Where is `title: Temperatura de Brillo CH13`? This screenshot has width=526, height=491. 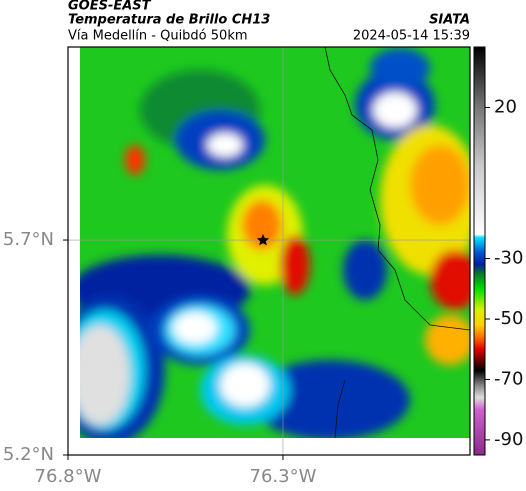 title: Temperatura de Brillo CH13 is located at coordinates (169, 20).